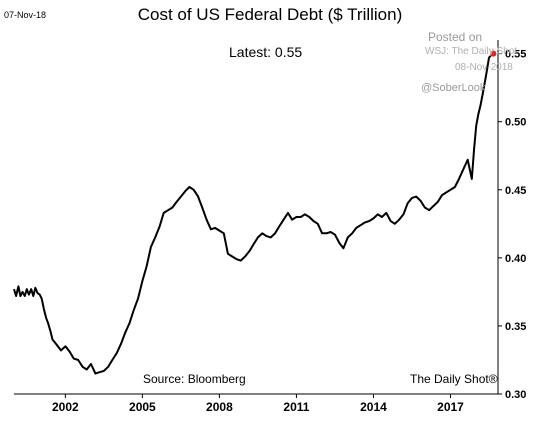 The width and height of the screenshot is (540, 426). I want to click on brand-label: The Daily Shot®, so click(454, 379).